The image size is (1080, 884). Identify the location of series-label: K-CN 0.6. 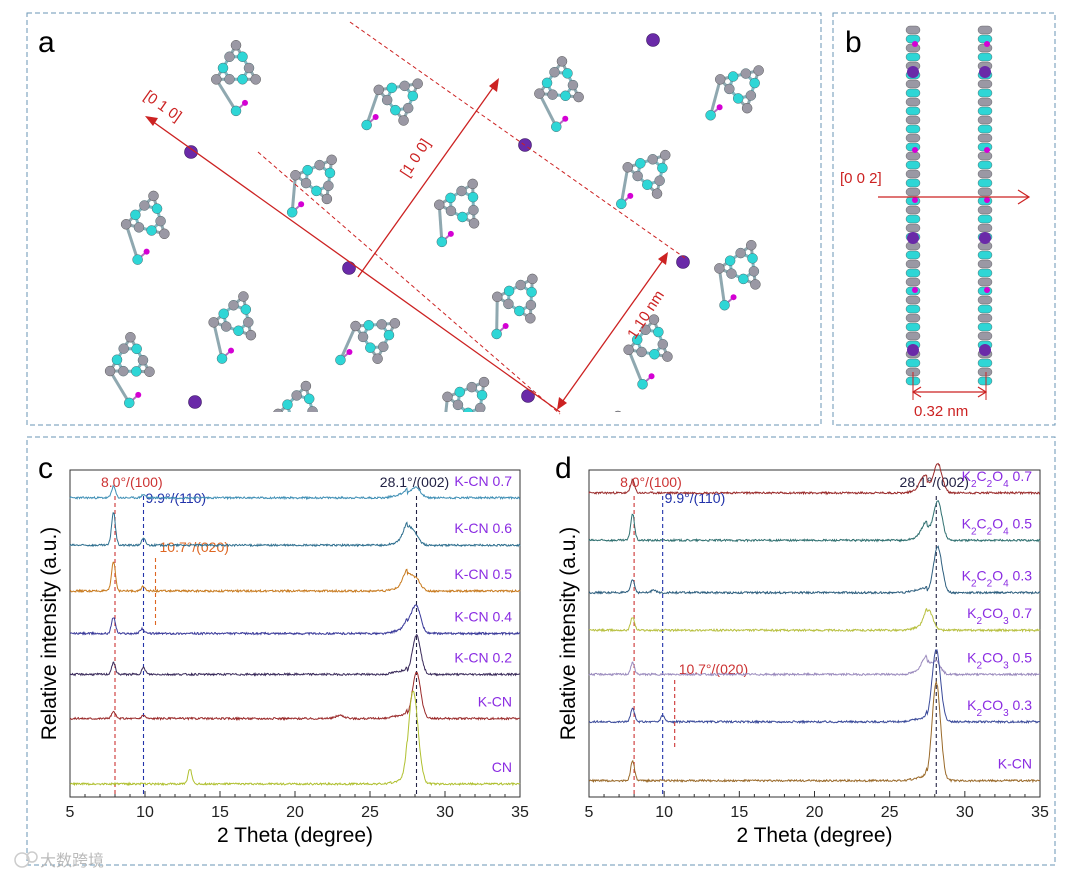
(483, 528).